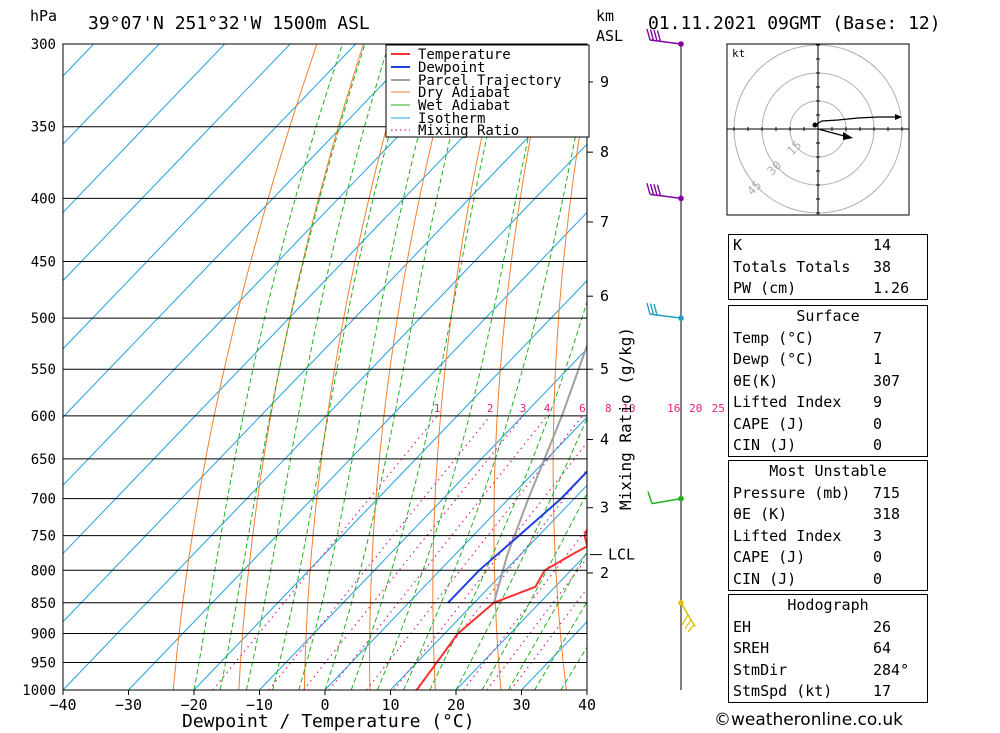  Describe the element at coordinates (828, 471) in the screenshot. I see `most-unstable-title: Most Unstable` at that location.